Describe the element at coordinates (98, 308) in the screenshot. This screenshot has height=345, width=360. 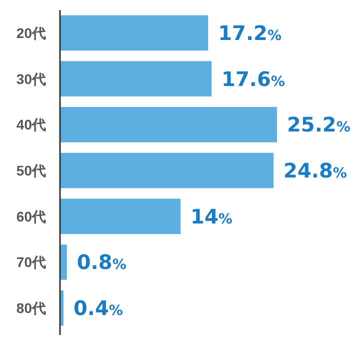
I see `data-label: 0.4%` at that location.